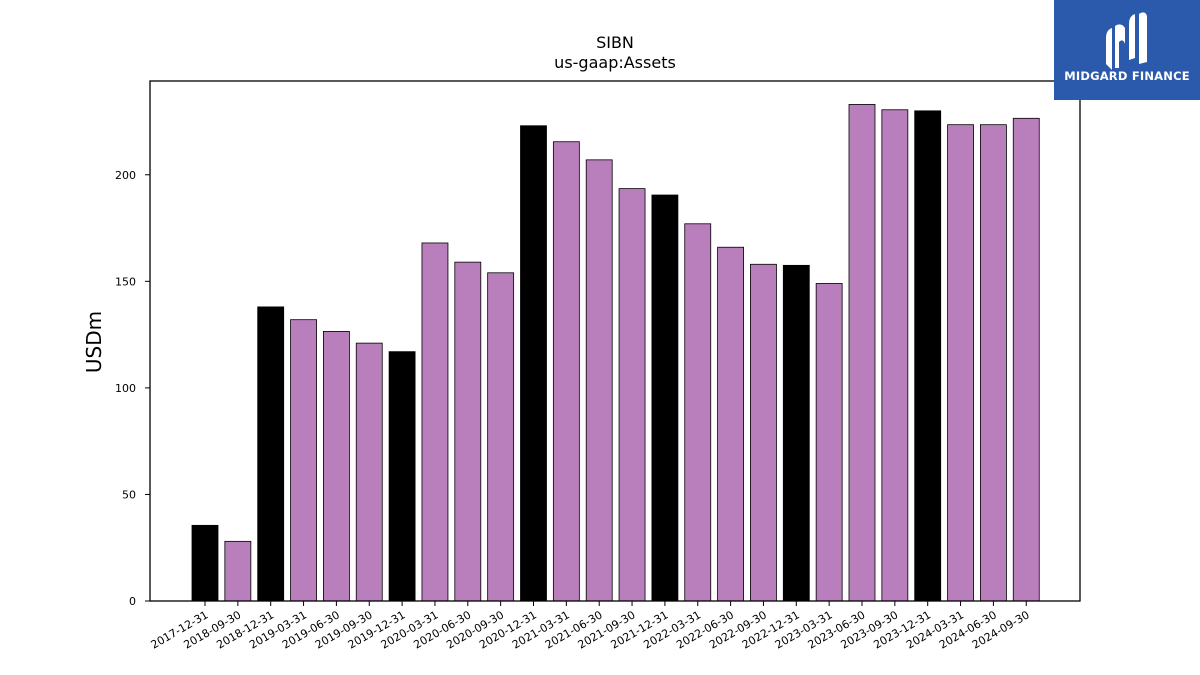  I want to click on y-axis-ticks: 0 50 100 150 200, so click(132, 388).